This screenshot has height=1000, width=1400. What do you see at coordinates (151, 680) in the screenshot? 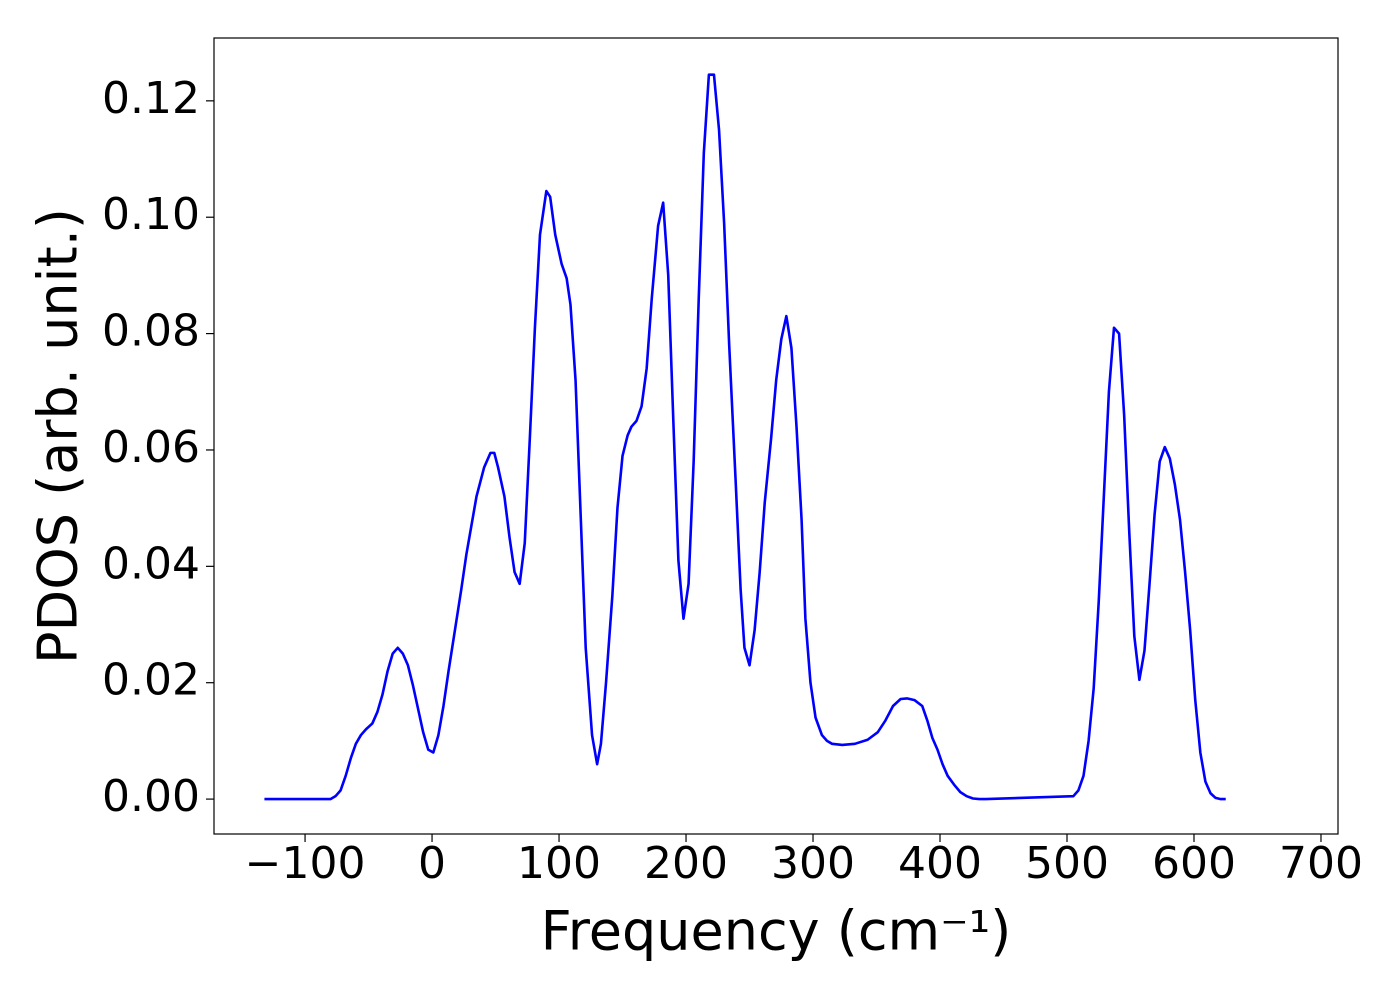
I see `y-tick-label: 0.02` at bounding box center [151, 680].